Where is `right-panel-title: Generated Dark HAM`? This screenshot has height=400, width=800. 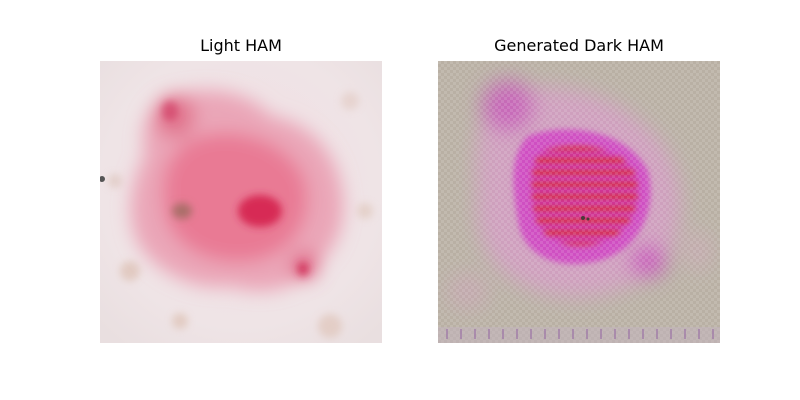 right-panel-title: Generated Dark HAM is located at coordinates (579, 45).